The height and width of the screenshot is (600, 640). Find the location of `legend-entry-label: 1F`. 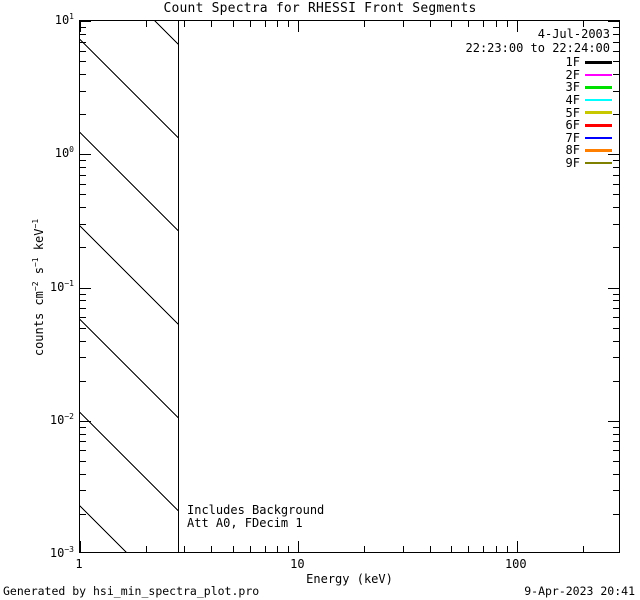

legend-entry-label: 1F is located at coordinates (572, 62).